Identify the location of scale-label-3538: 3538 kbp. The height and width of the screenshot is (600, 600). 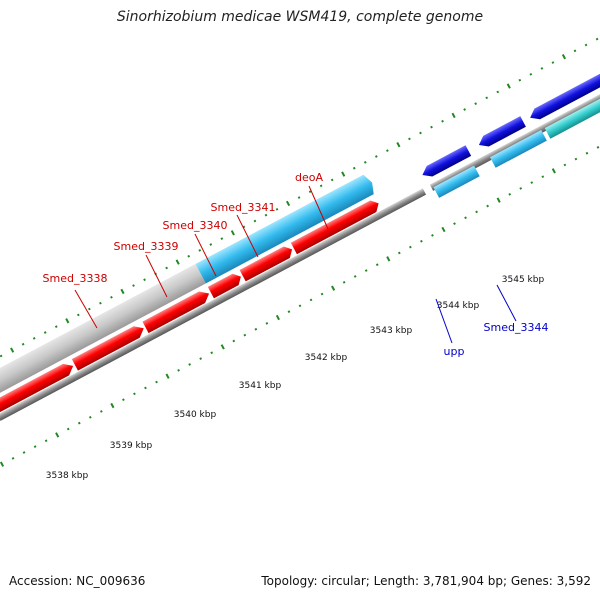
(67, 476).